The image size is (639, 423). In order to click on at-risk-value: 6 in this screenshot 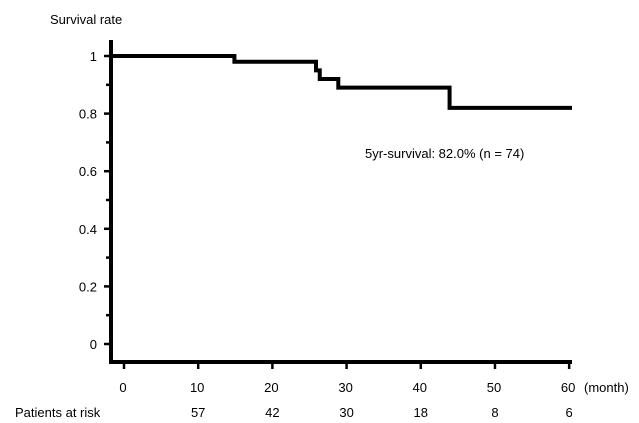, I will do `click(569, 412)`.